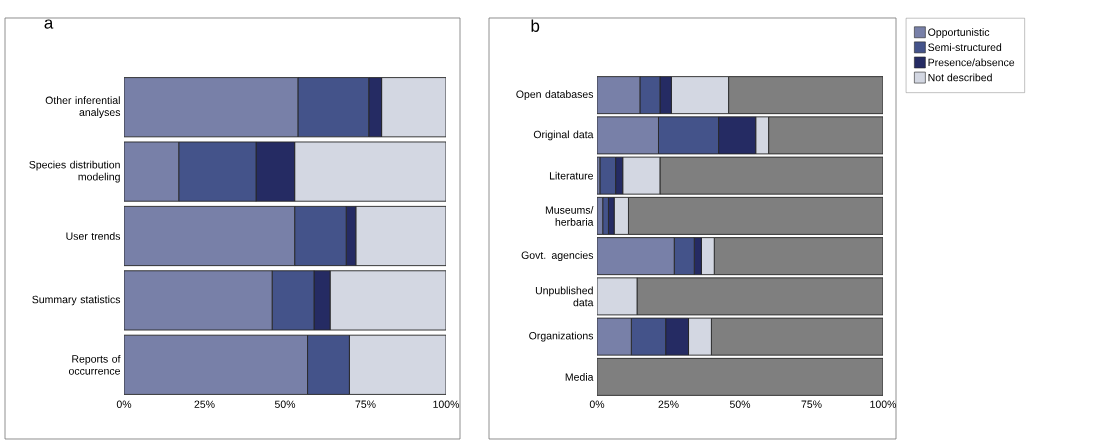 This screenshot has width=1103, height=440. Describe the element at coordinates (561, 336) in the screenshot. I see `y-tick-label: Organizations` at that location.